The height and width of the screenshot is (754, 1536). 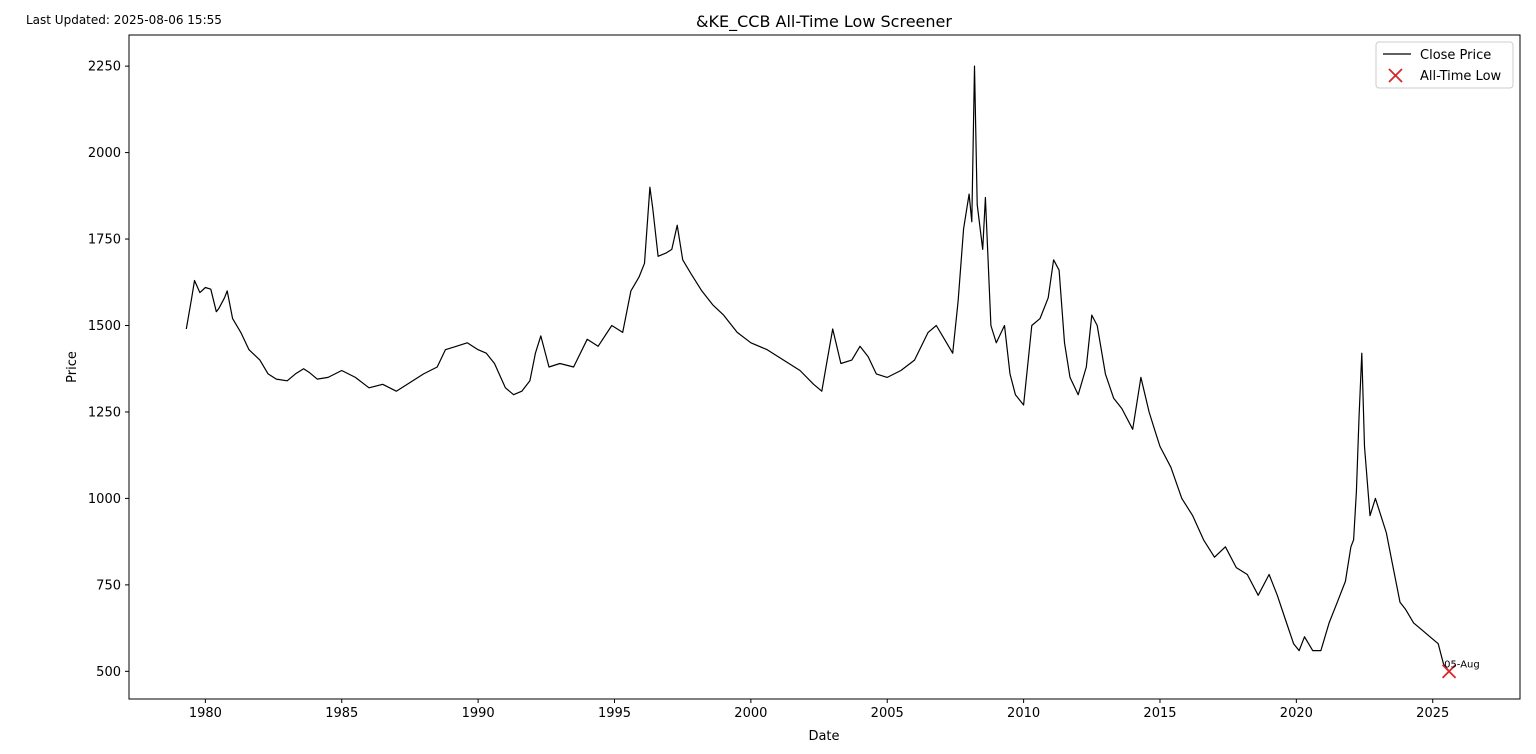 What do you see at coordinates (824, 22) in the screenshot?
I see `chart-title: &KE_CCB All-Time Low Screener` at bounding box center [824, 22].